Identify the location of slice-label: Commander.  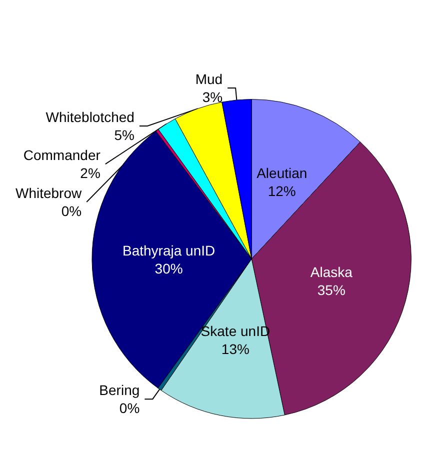
(62, 155).